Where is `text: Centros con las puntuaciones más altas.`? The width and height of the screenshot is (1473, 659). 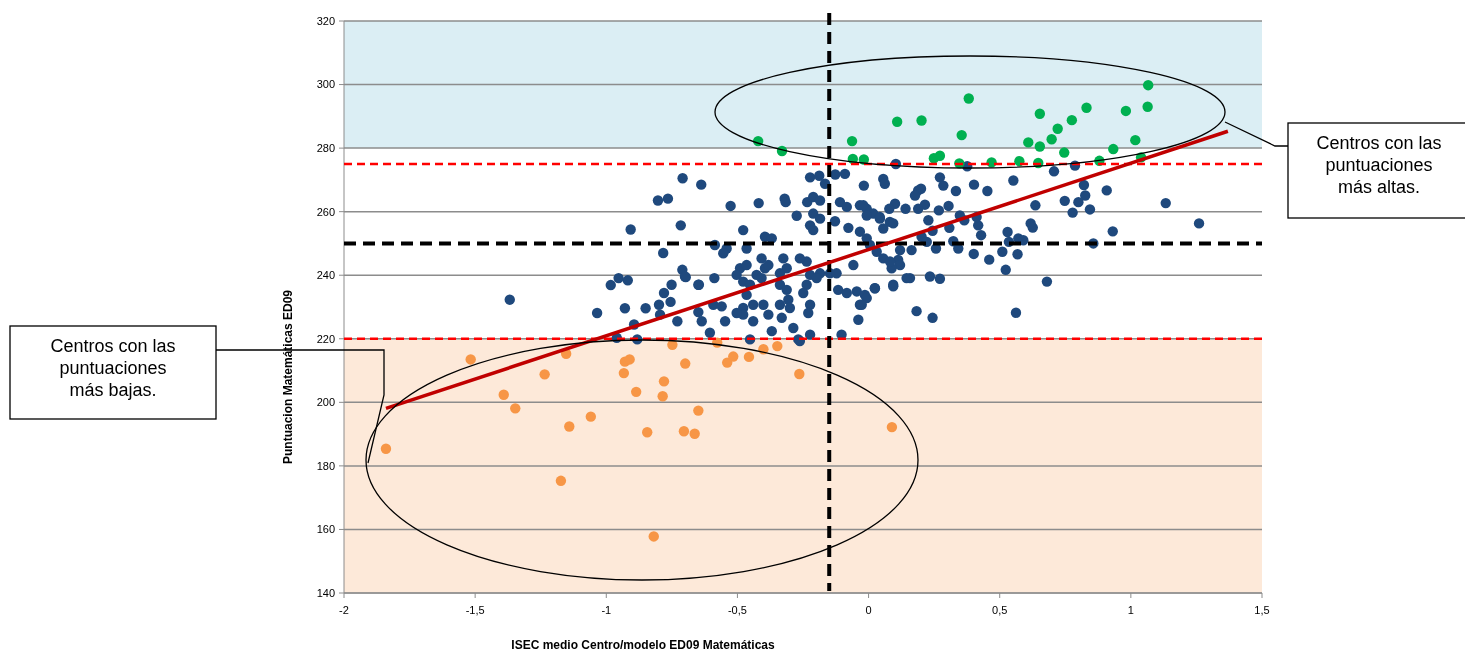
text: Centros con las puntuaciones más altas. is located at coordinates (1379, 165).